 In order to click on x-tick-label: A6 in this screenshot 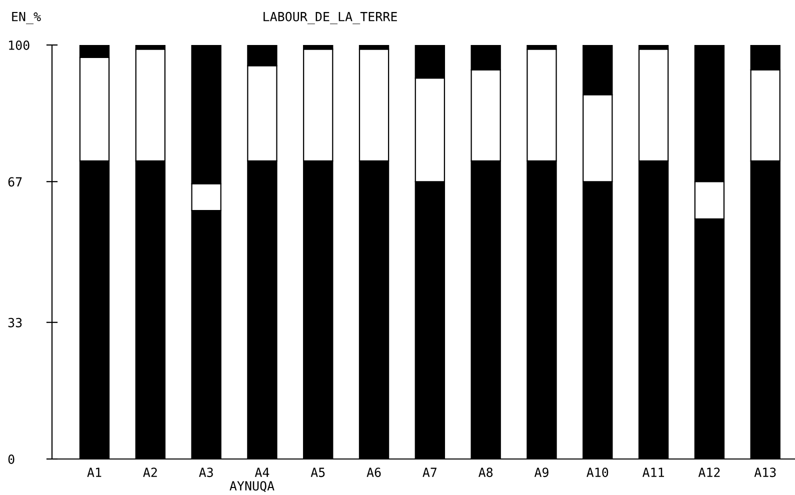, I will do `click(373, 473)`.